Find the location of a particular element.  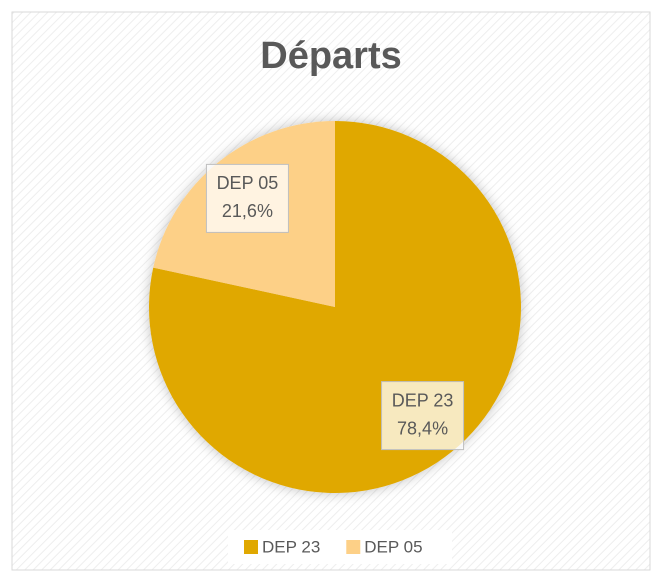

legend-label: DEP 23 is located at coordinates (291, 546).